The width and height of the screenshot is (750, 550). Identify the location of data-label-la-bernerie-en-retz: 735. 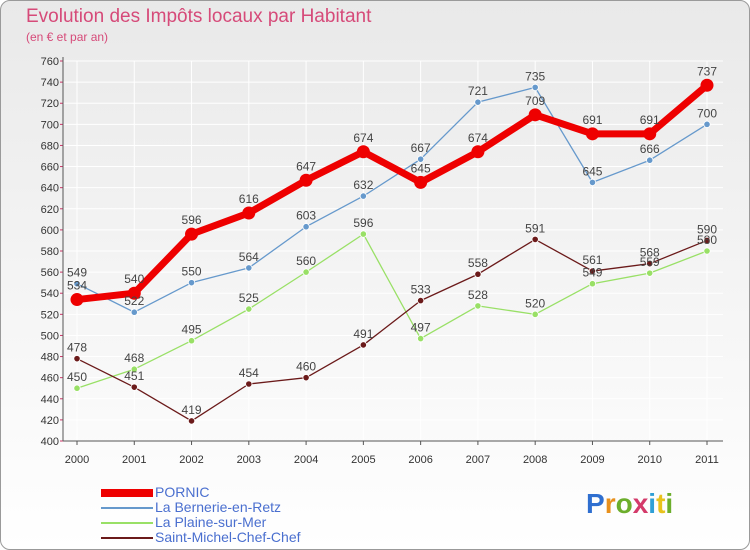
(535, 76).